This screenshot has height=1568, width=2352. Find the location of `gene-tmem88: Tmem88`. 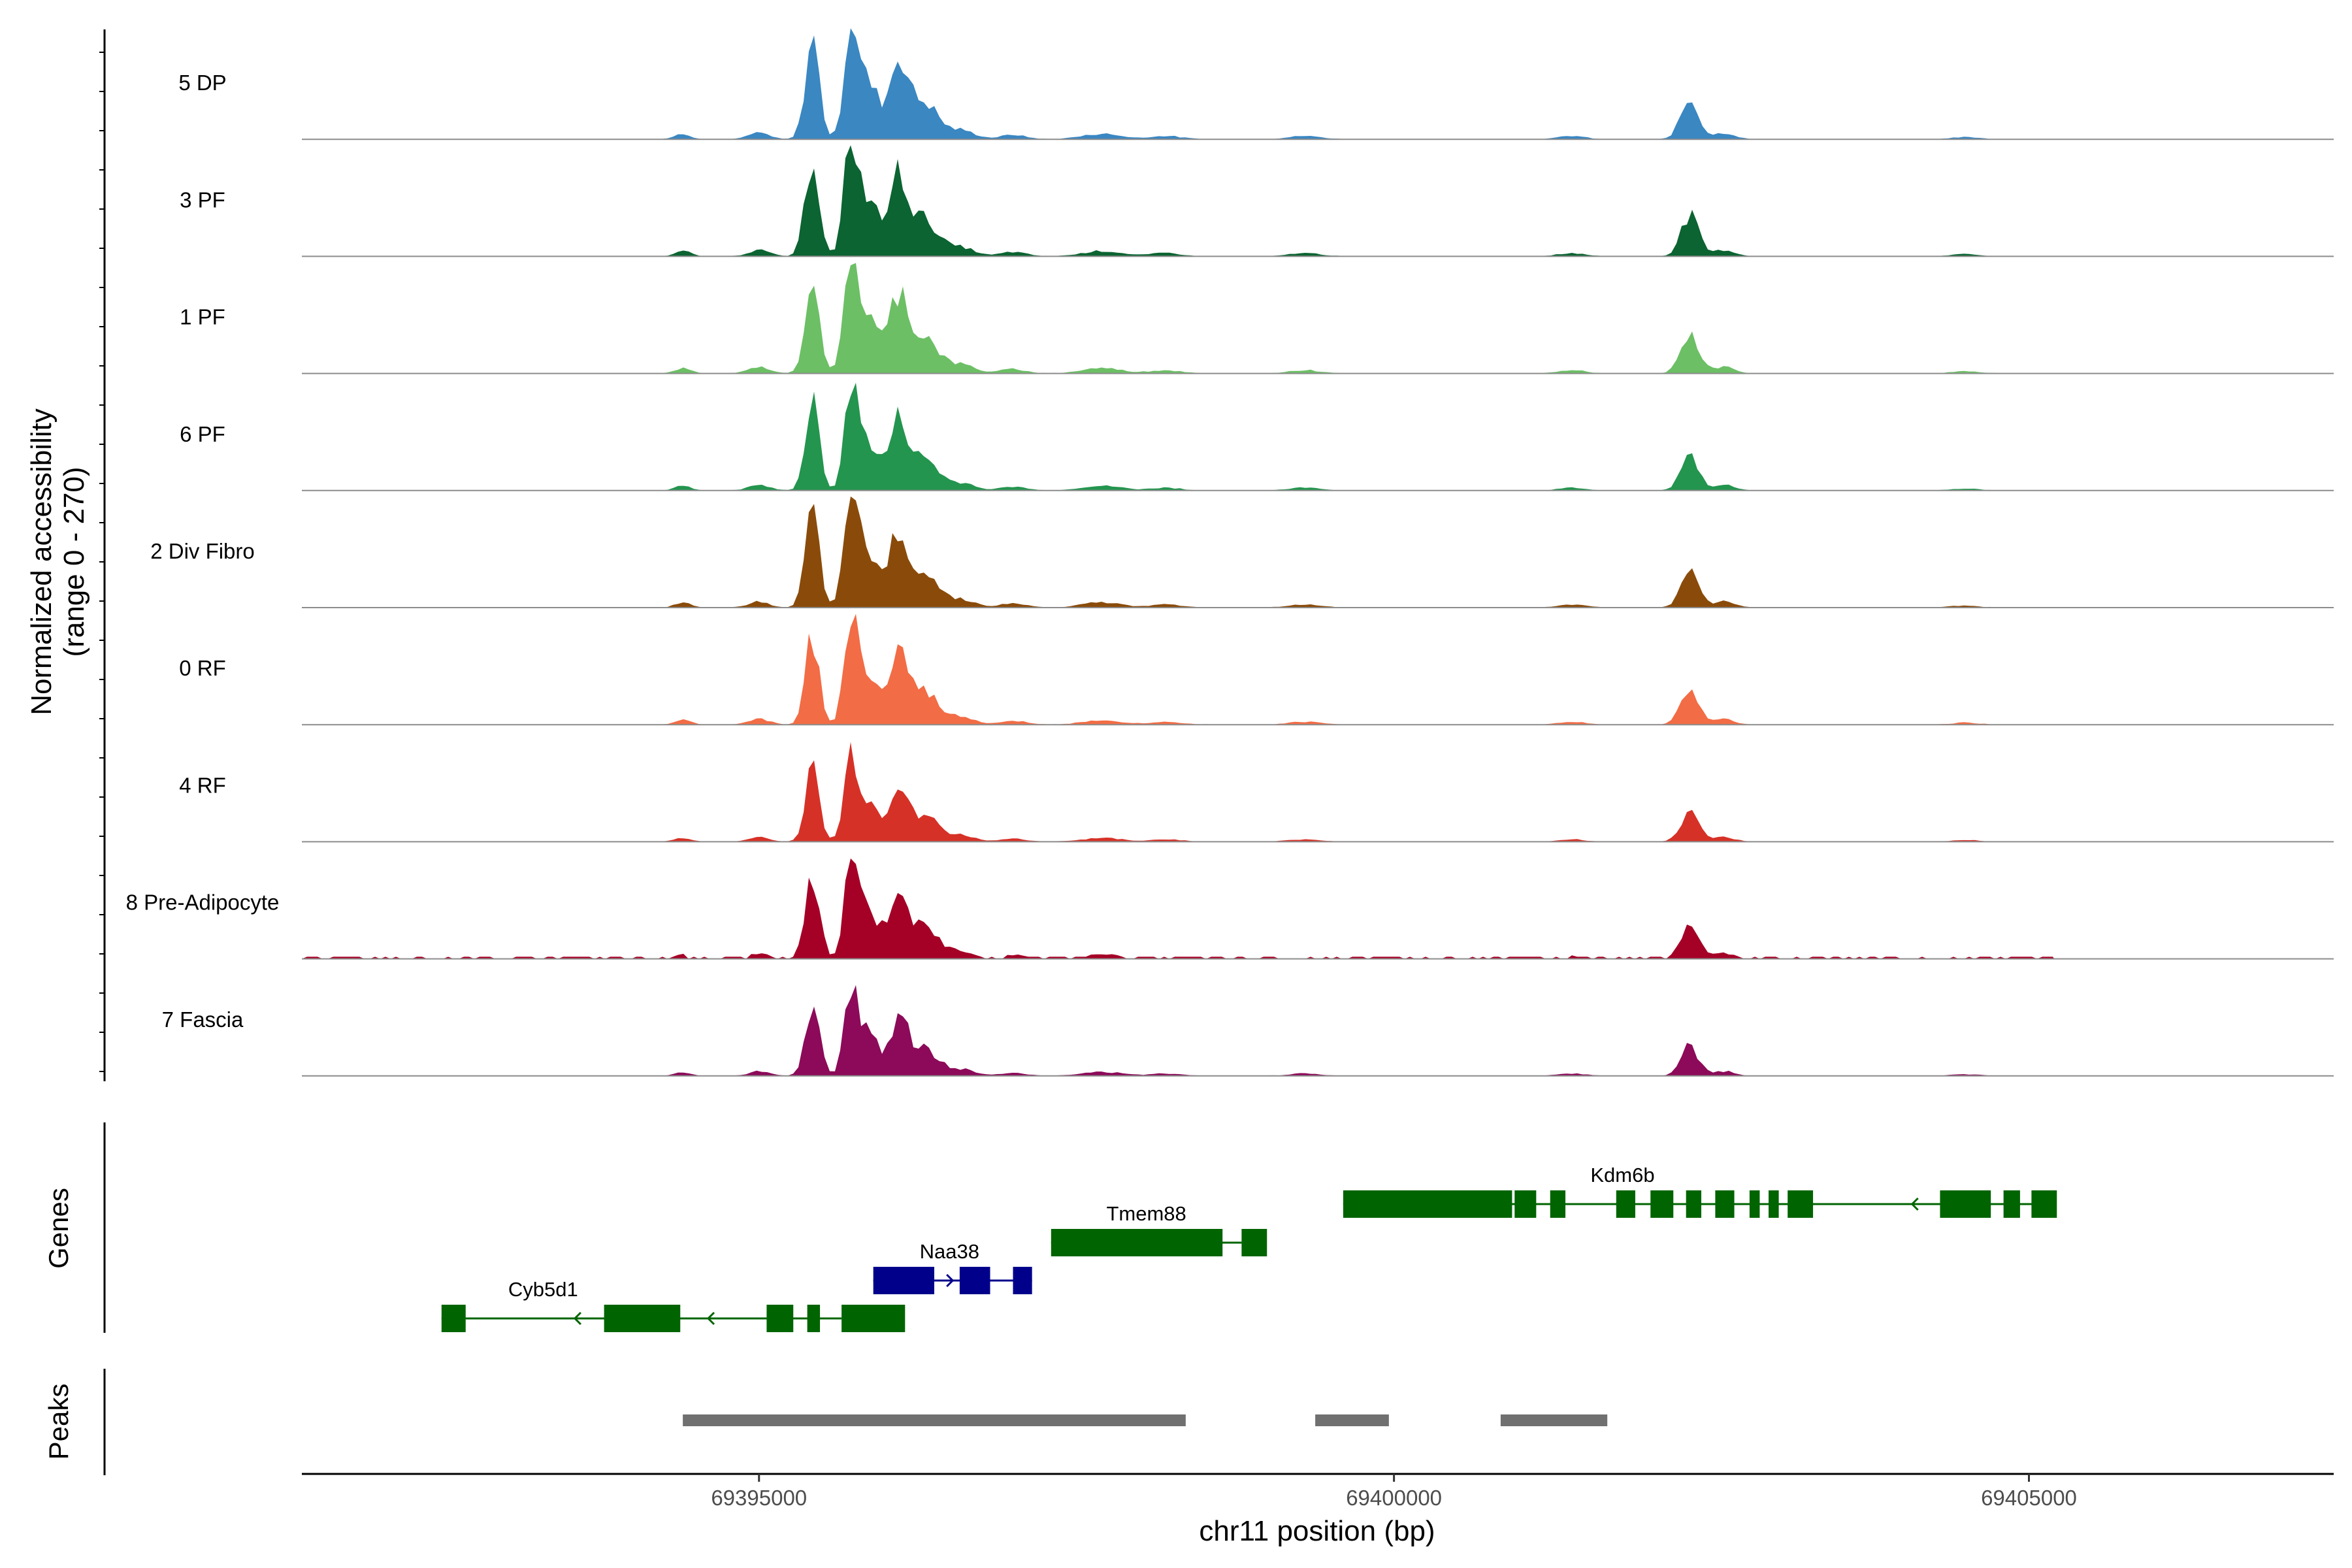

gene-tmem88: Tmem88 is located at coordinates (1159, 1229).